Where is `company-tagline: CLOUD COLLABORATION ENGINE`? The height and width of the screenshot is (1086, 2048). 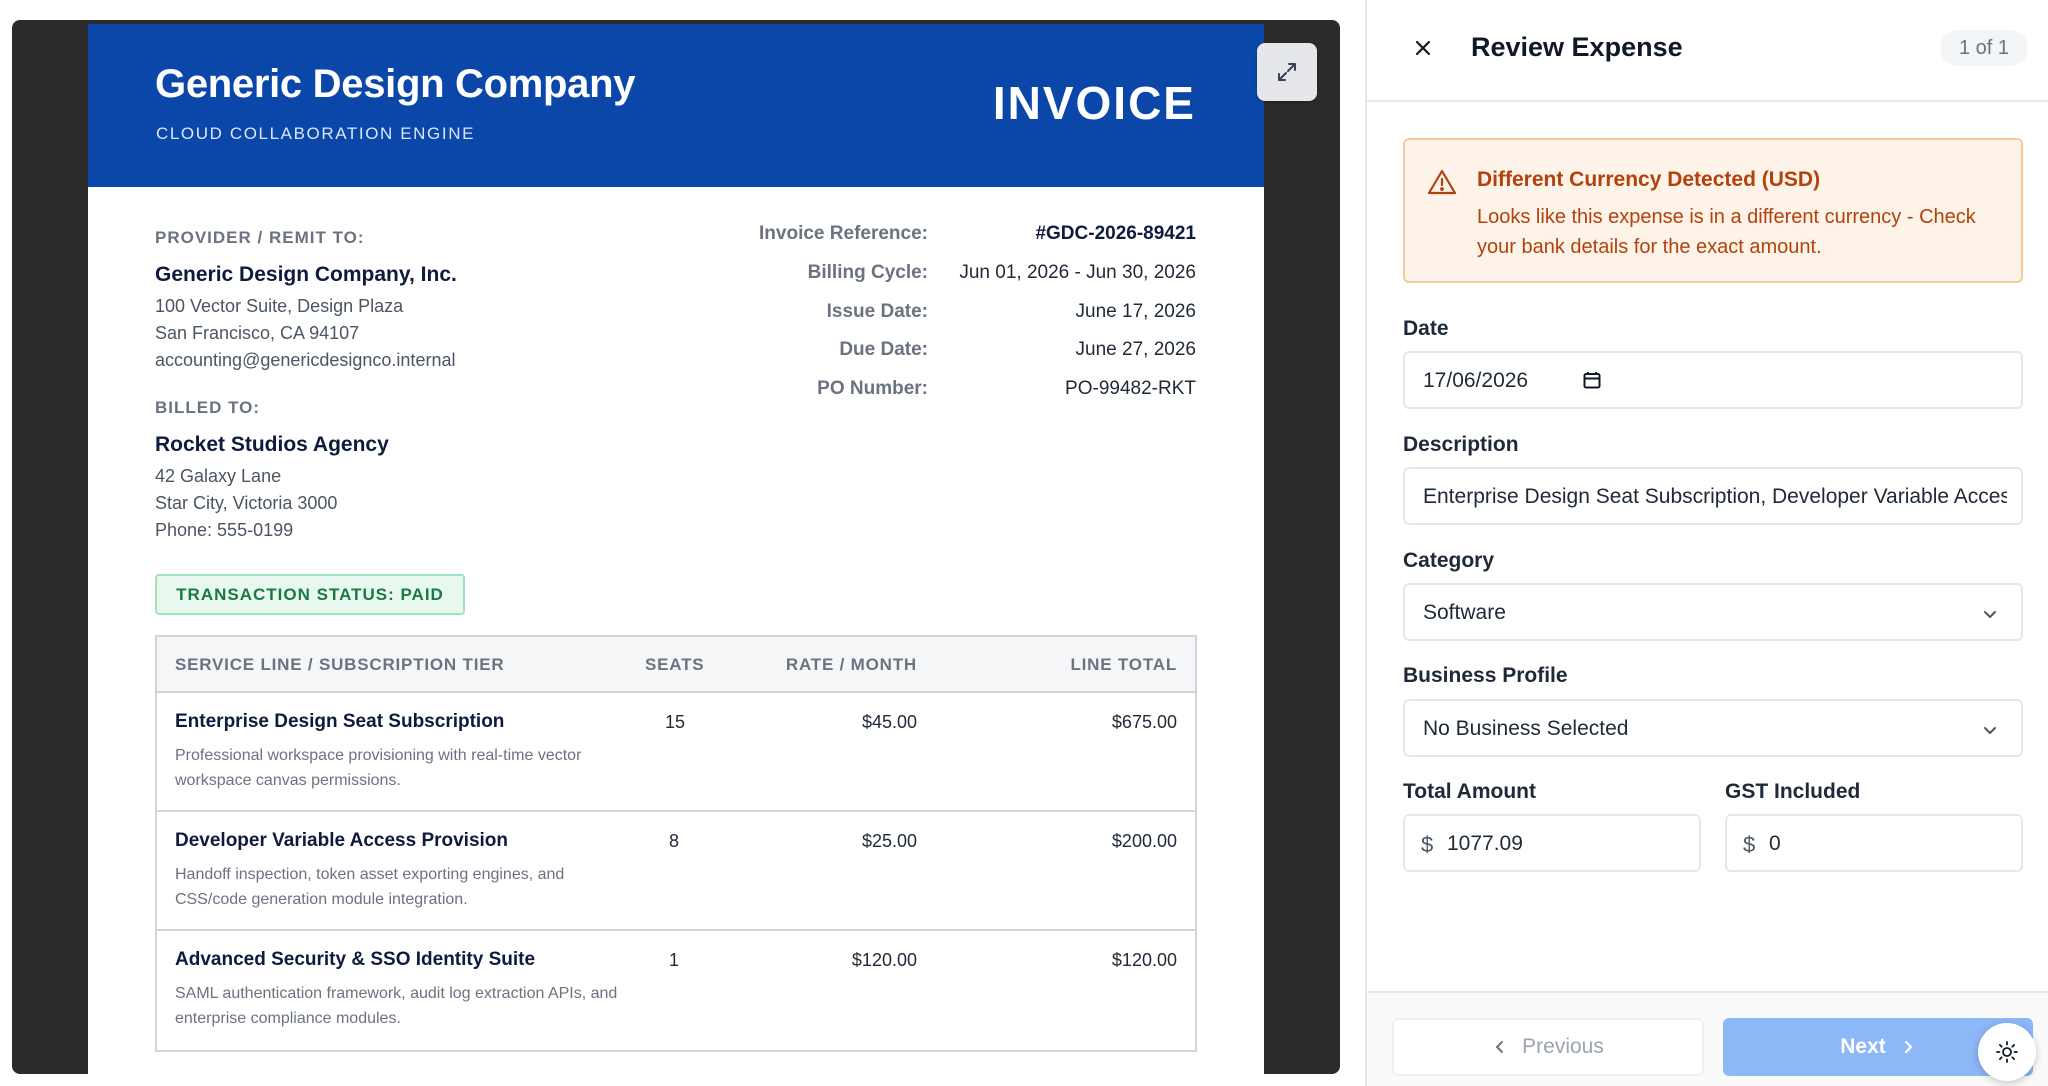
company-tagline: CLOUD COLLABORATION ENGINE is located at coordinates (316, 133).